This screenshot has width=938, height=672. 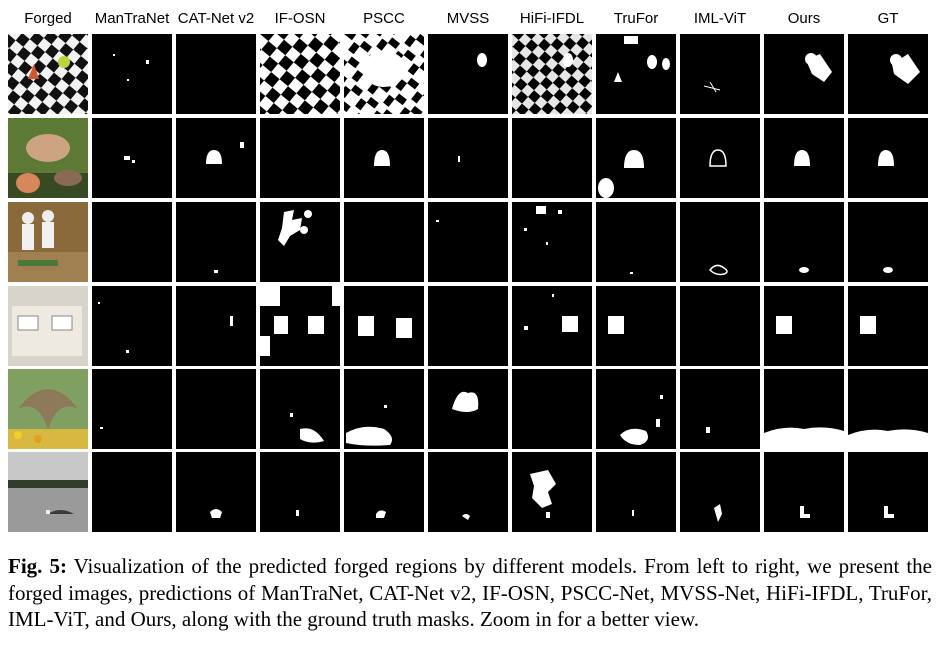 What do you see at coordinates (48, 242) in the screenshot?
I see `forged-image-chefs` at bounding box center [48, 242].